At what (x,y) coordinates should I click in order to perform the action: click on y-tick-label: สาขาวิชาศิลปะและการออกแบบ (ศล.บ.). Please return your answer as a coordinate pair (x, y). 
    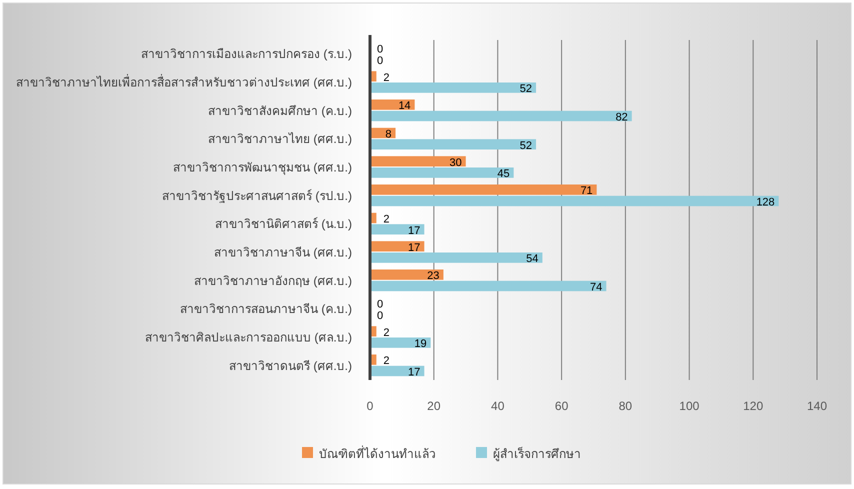
    Looking at the image, I should click on (248, 337).